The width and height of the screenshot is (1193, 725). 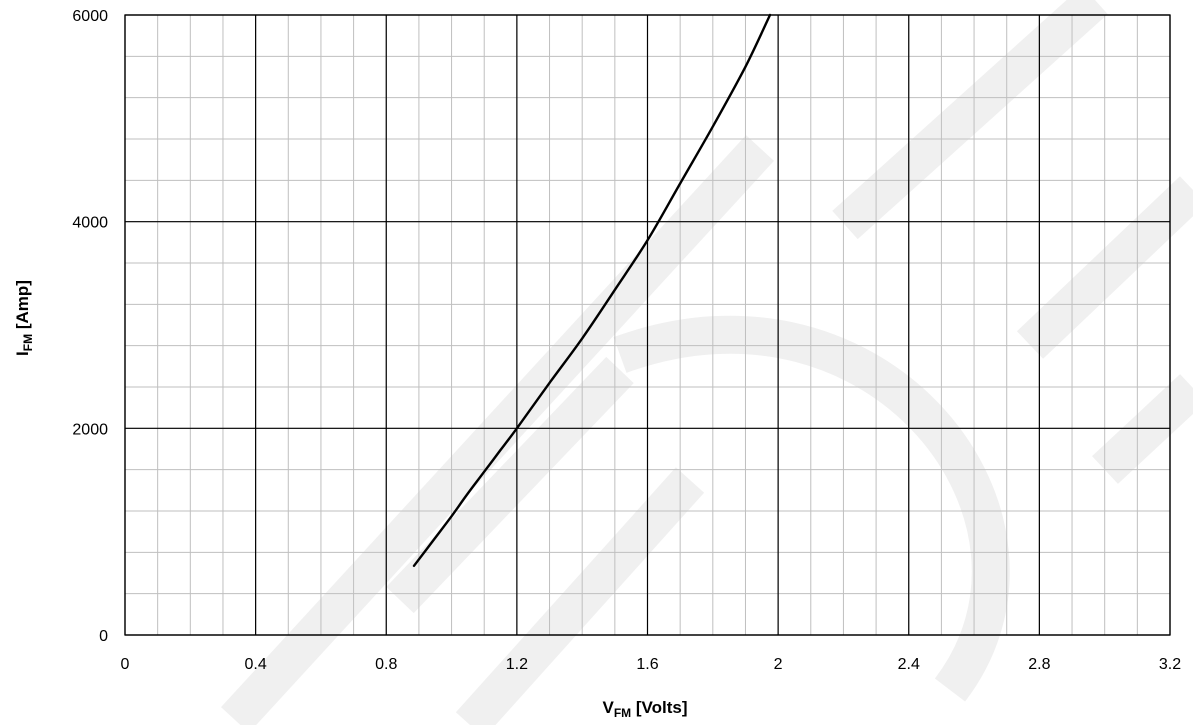 I want to click on y-axis-title: IFM [Amp], so click(x=24, y=318).